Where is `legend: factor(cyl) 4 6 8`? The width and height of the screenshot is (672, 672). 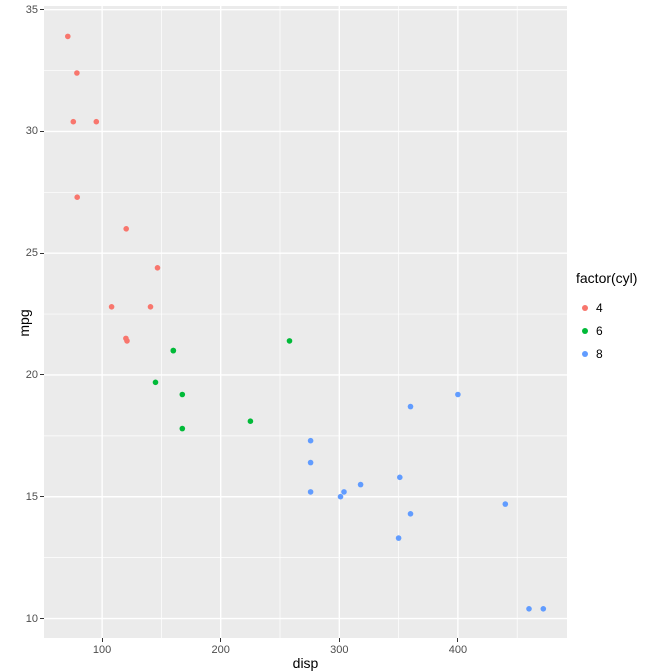 legend: factor(cyl) 4 6 8 is located at coordinates (623, 317).